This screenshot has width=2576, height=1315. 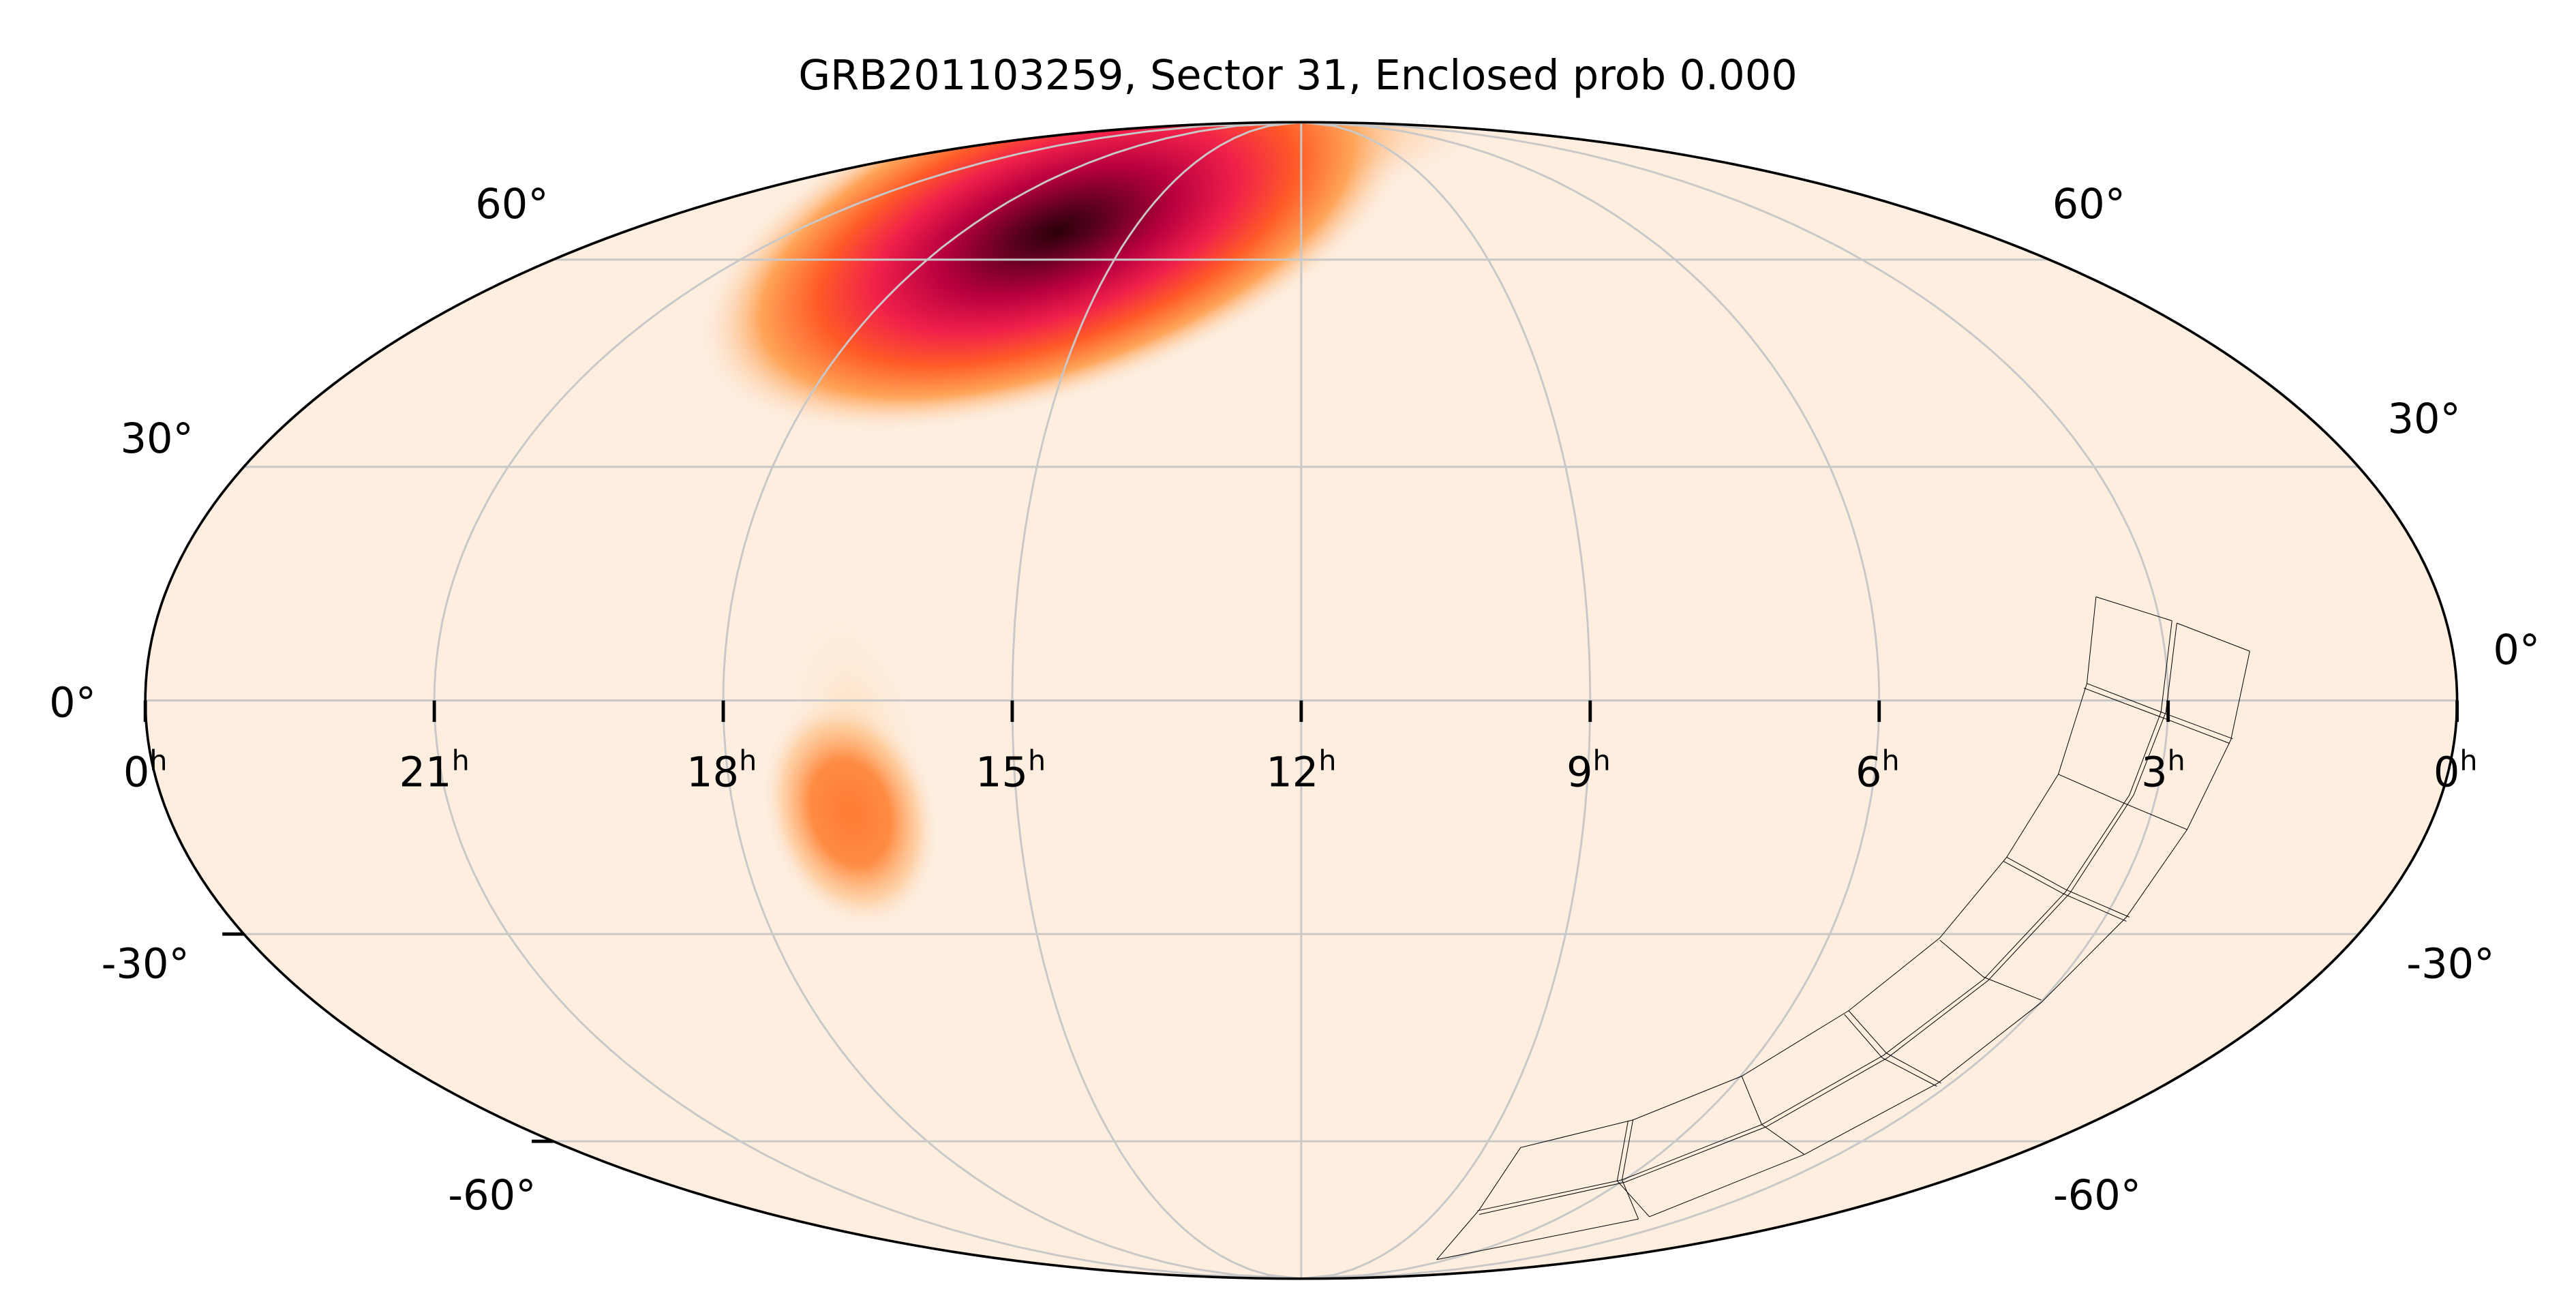 I want to click on footprint-mid-edge-b, so click(x=1828, y=919).